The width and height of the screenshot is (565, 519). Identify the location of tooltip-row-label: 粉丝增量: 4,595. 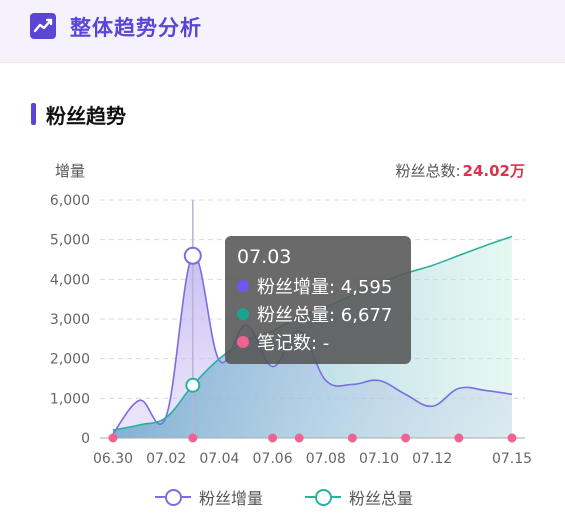
(325, 287).